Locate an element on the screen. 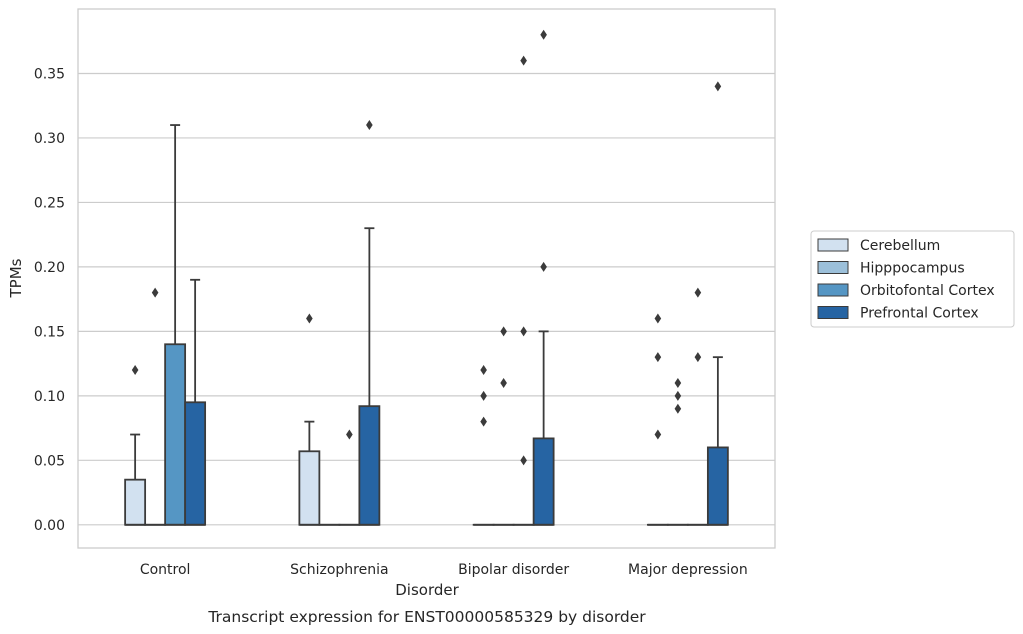 This screenshot has width=1023, height=634. legend-label: Prefrontal Cortex is located at coordinates (919, 314).